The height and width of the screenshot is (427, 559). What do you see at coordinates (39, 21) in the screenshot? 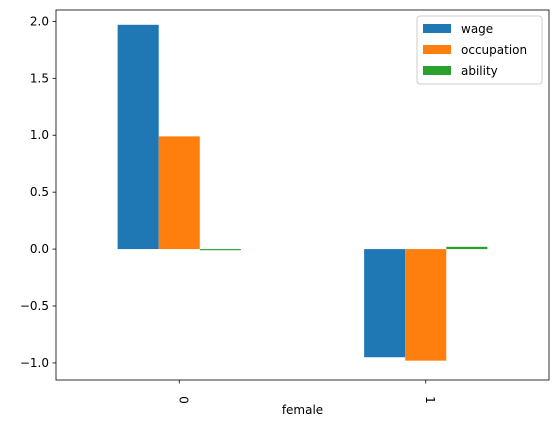
I see `y-tick-label: 2.0` at bounding box center [39, 21].